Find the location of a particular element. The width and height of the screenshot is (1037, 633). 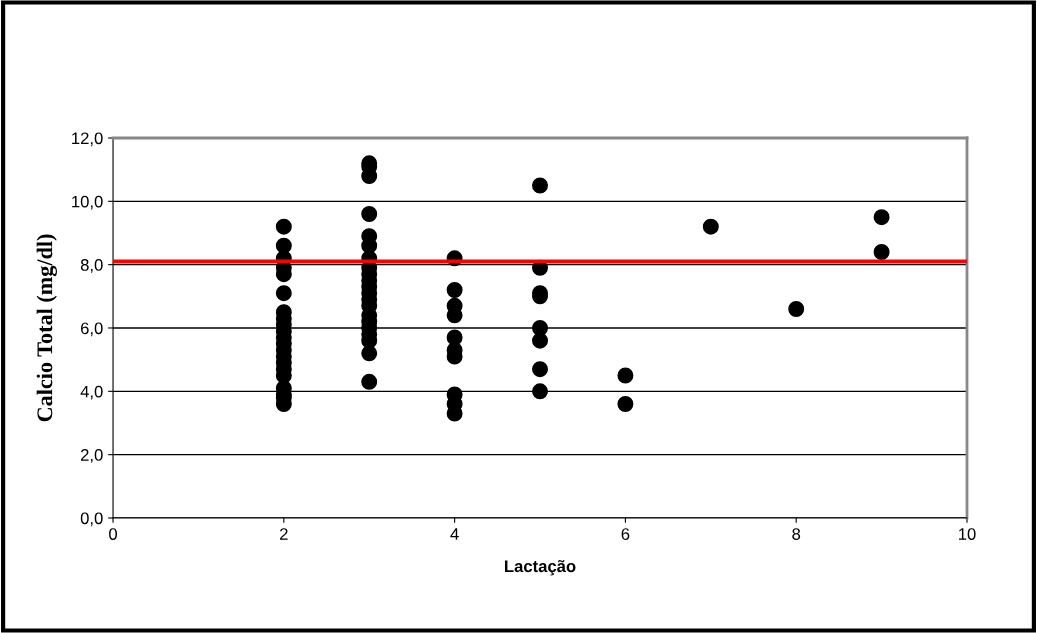

y-tick-label: 6,0 is located at coordinates (91, 329).